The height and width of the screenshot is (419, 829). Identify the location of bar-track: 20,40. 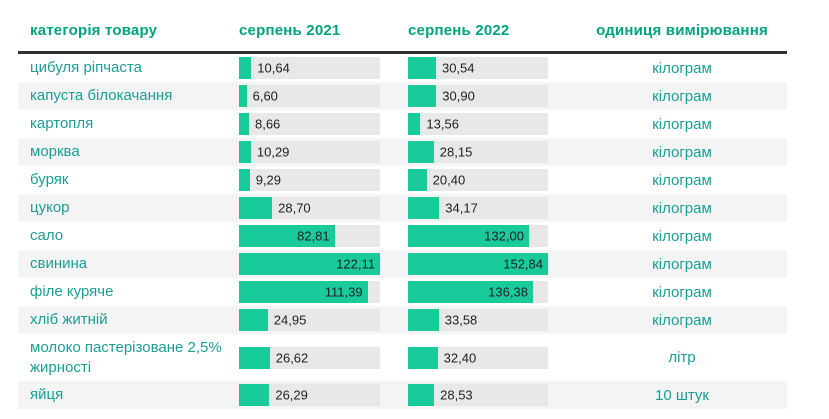
(478, 180).